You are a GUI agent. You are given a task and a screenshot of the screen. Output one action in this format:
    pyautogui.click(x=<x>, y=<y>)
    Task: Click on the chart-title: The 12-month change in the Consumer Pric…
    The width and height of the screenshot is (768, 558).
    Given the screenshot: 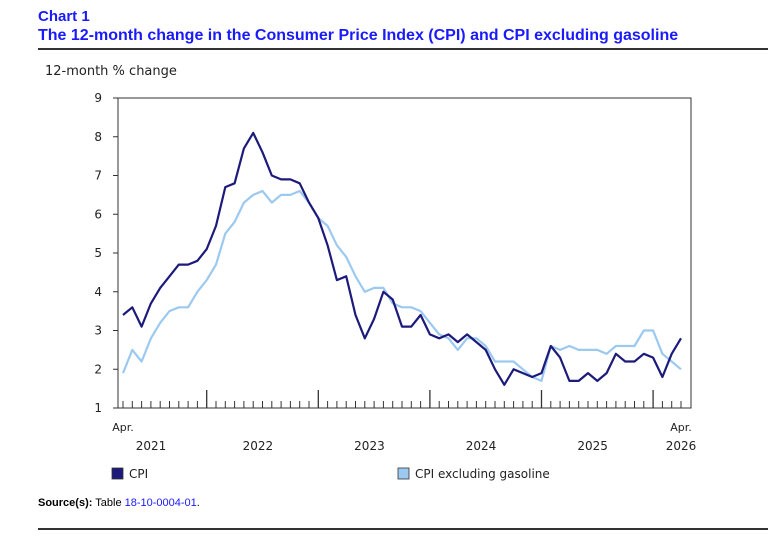 What is the action you would take?
    pyautogui.click(x=358, y=35)
    